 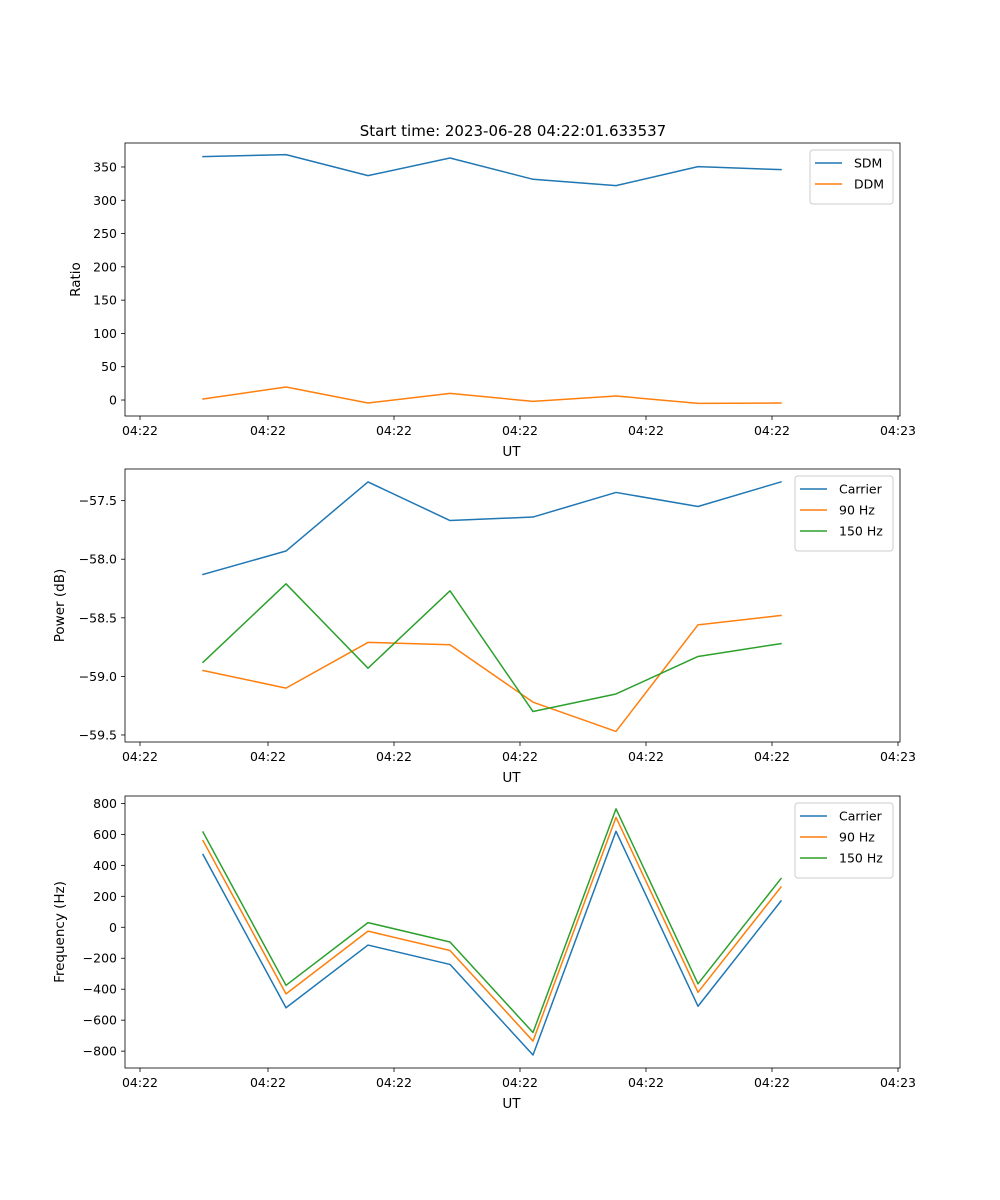 I want to click on legend: SDM DDM, so click(x=851, y=177).